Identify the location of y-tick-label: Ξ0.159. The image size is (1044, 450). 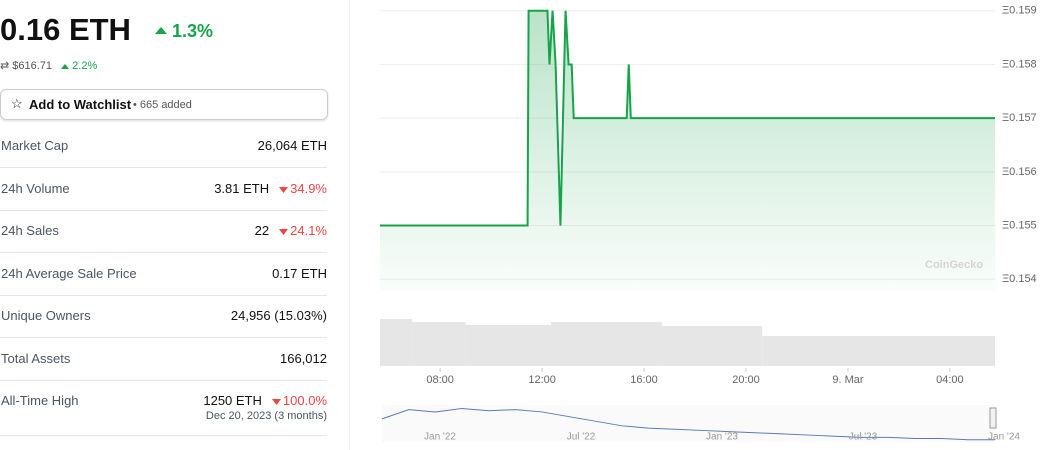
(1019, 11).